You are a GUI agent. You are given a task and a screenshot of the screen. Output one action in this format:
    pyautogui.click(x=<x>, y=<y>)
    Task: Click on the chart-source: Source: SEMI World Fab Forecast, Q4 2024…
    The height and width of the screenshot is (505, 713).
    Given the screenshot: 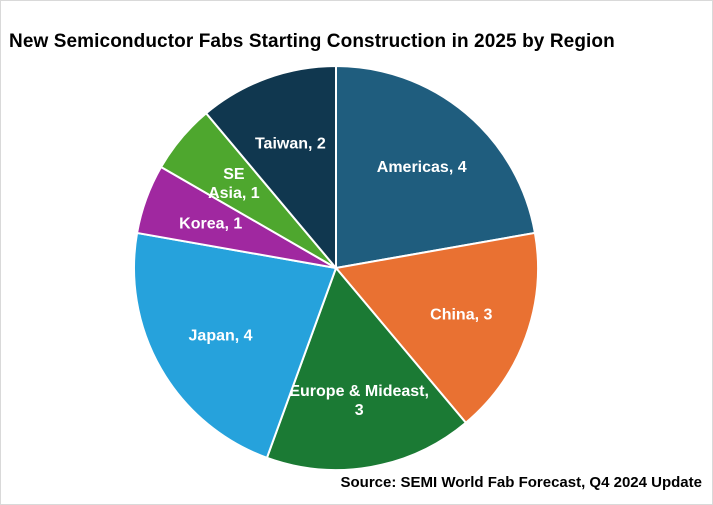 What is the action you would take?
    pyautogui.click(x=521, y=482)
    